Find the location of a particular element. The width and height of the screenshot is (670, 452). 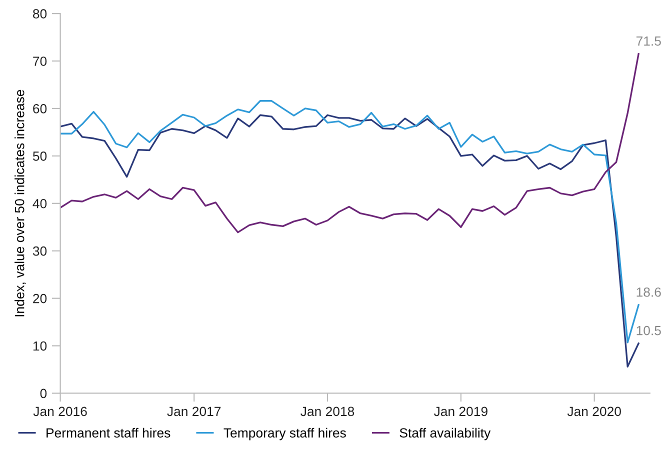

data-label: 10.5 is located at coordinates (648, 331).